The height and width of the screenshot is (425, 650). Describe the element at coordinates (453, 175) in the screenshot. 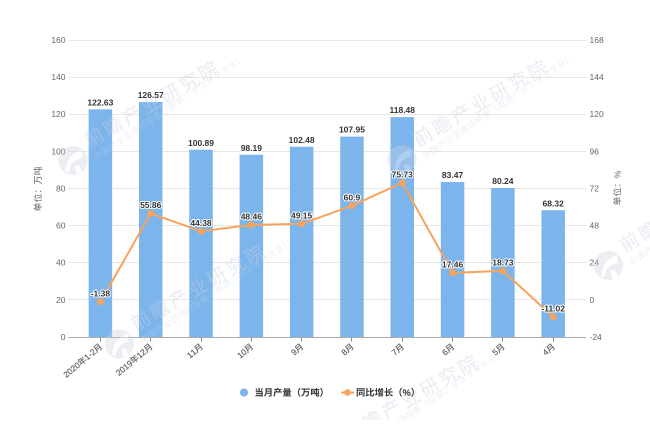

I see `svg-text: 83.47` at that location.